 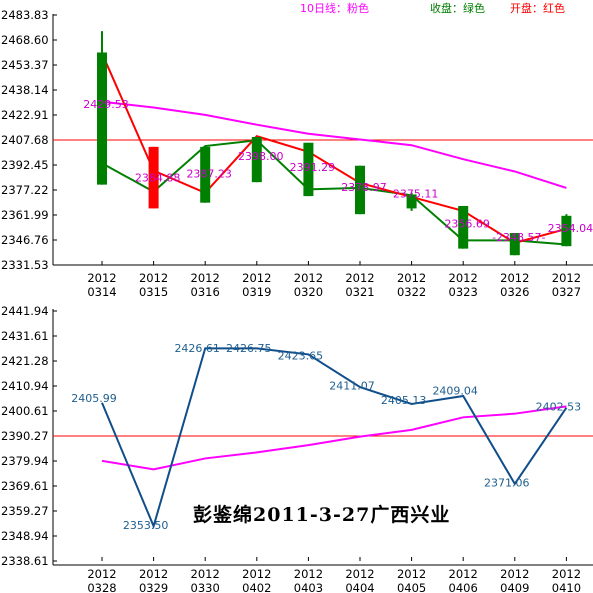 I want to click on data-label: 2426.75, so click(x=249, y=348).